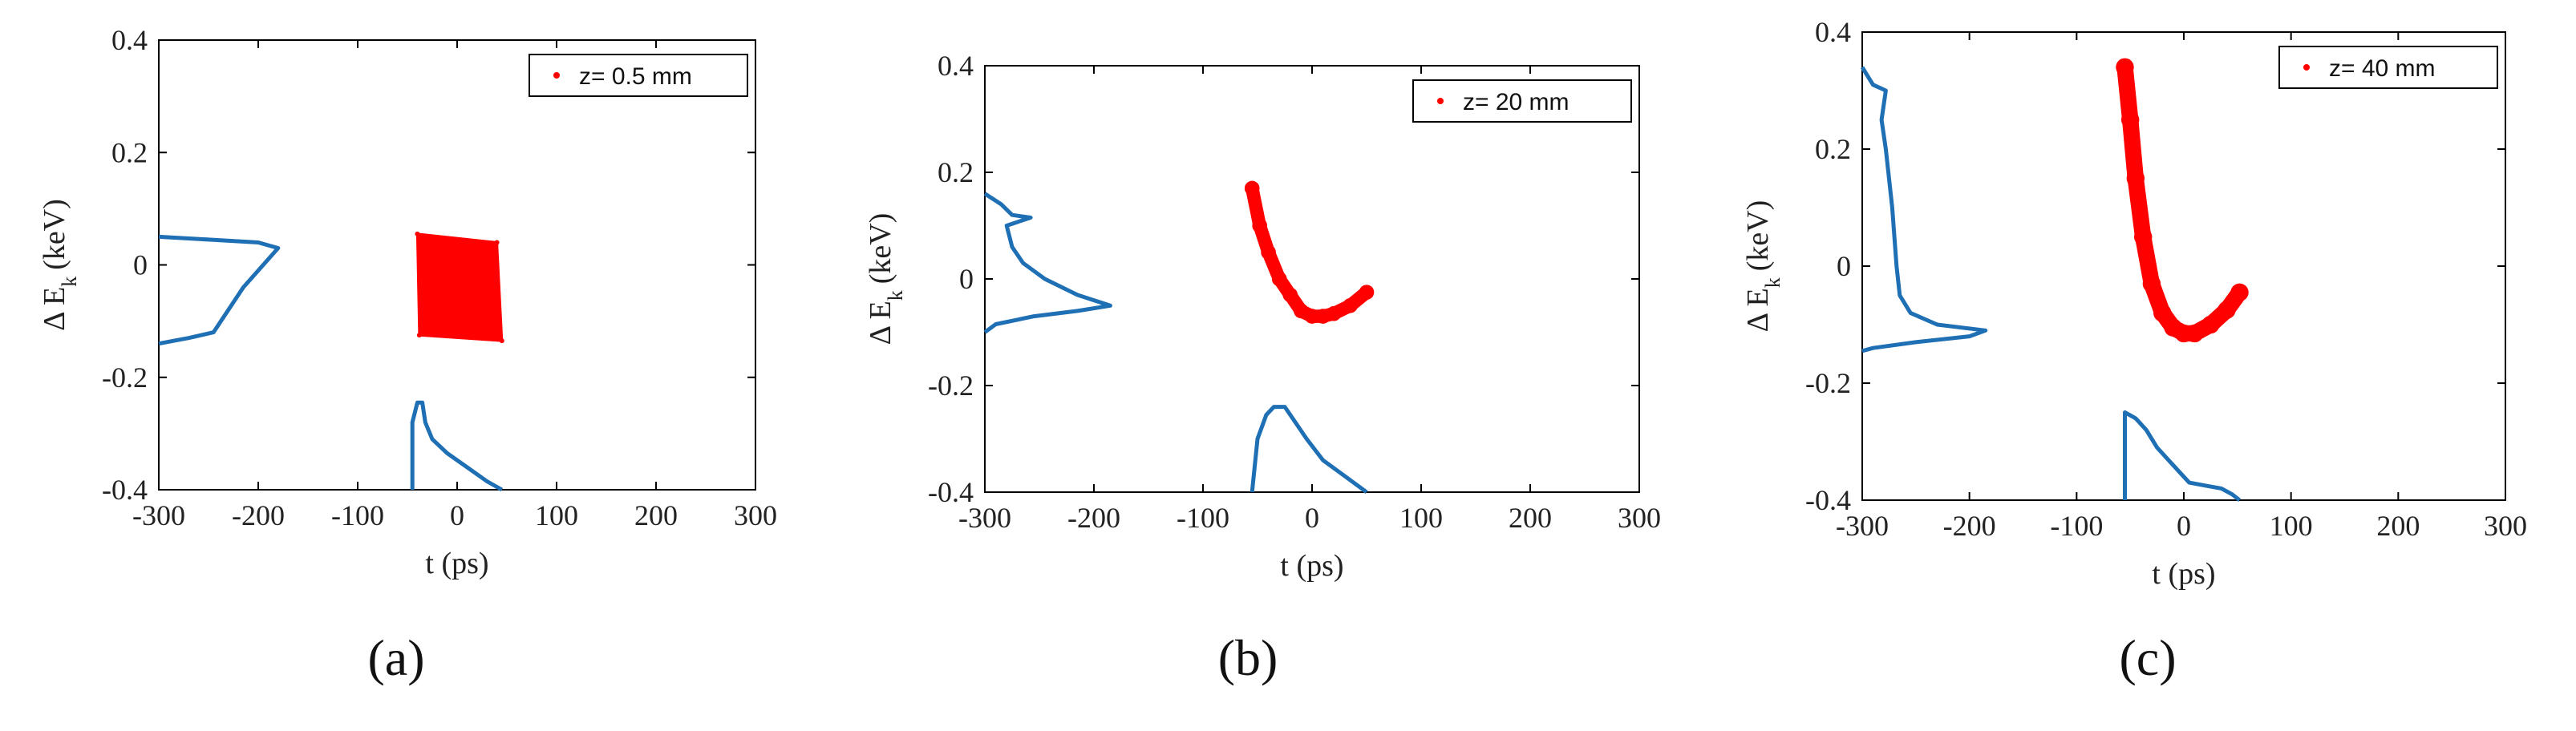  What do you see at coordinates (2147, 657) in the screenshot?
I see `panel-caption: (c)` at bounding box center [2147, 657].